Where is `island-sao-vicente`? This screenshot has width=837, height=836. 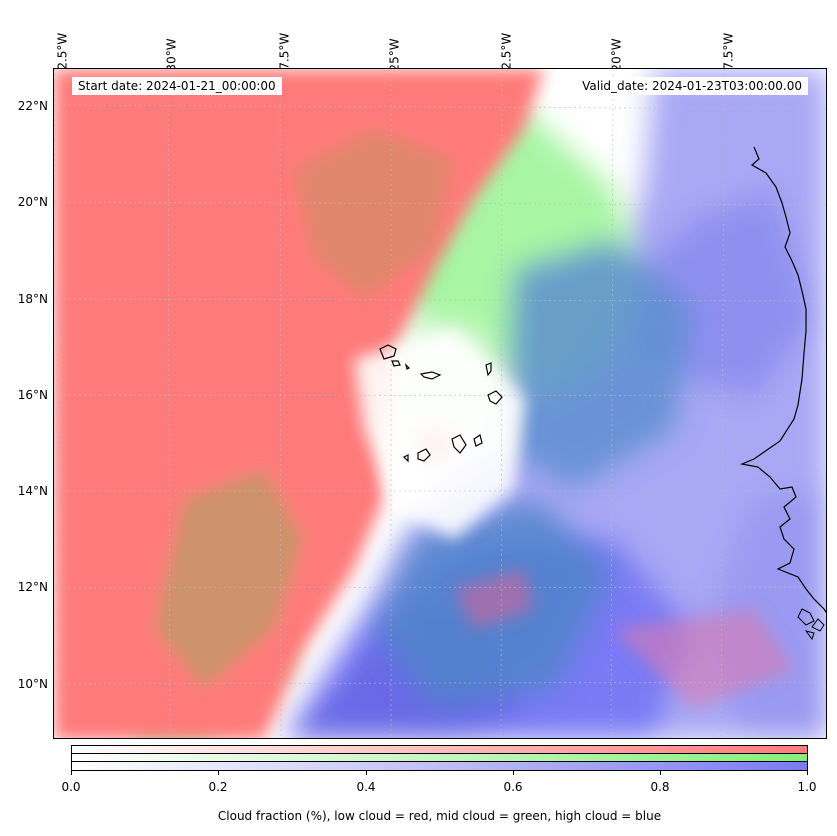
island-sao-vicente is located at coordinates (396, 363).